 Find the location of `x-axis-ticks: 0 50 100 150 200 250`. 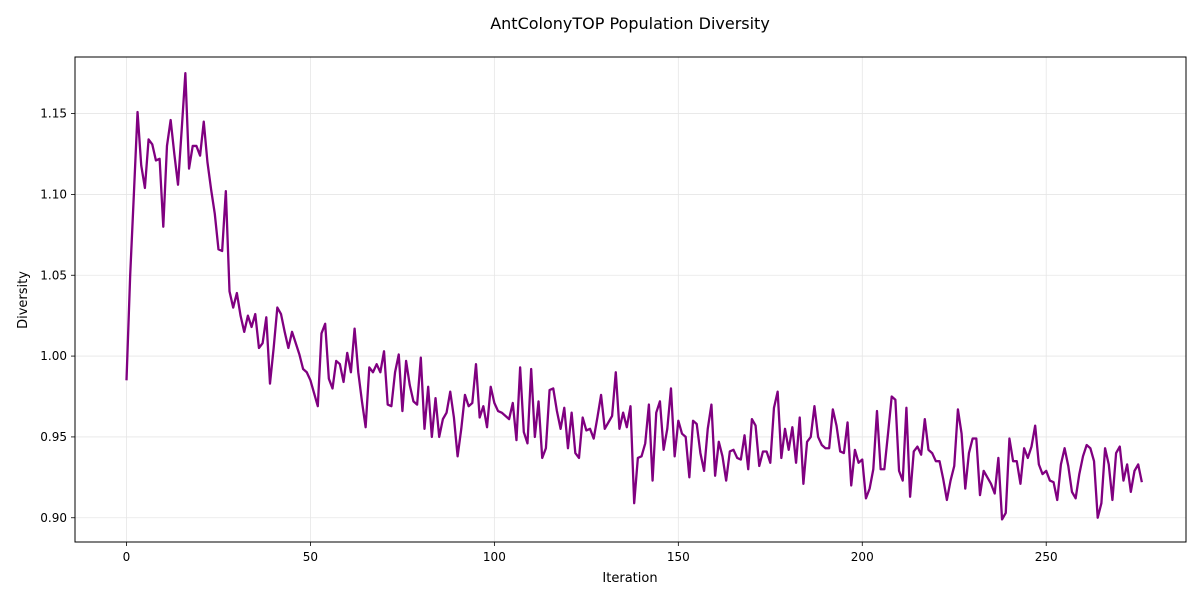

x-axis-ticks: 0 50 100 150 200 250 is located at coordinates (590, 553).